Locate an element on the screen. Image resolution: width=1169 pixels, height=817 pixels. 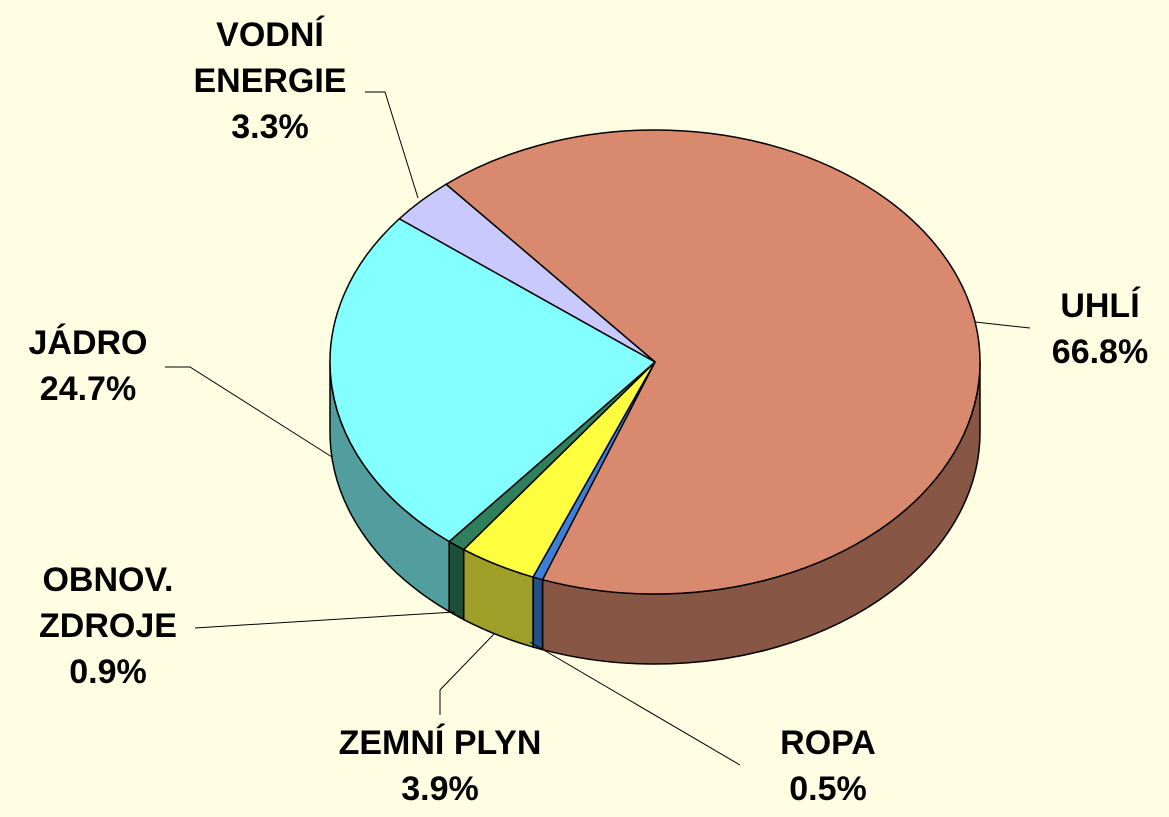
category-label: ZEMNÍ PLYN is located at coordinates (440, 743).